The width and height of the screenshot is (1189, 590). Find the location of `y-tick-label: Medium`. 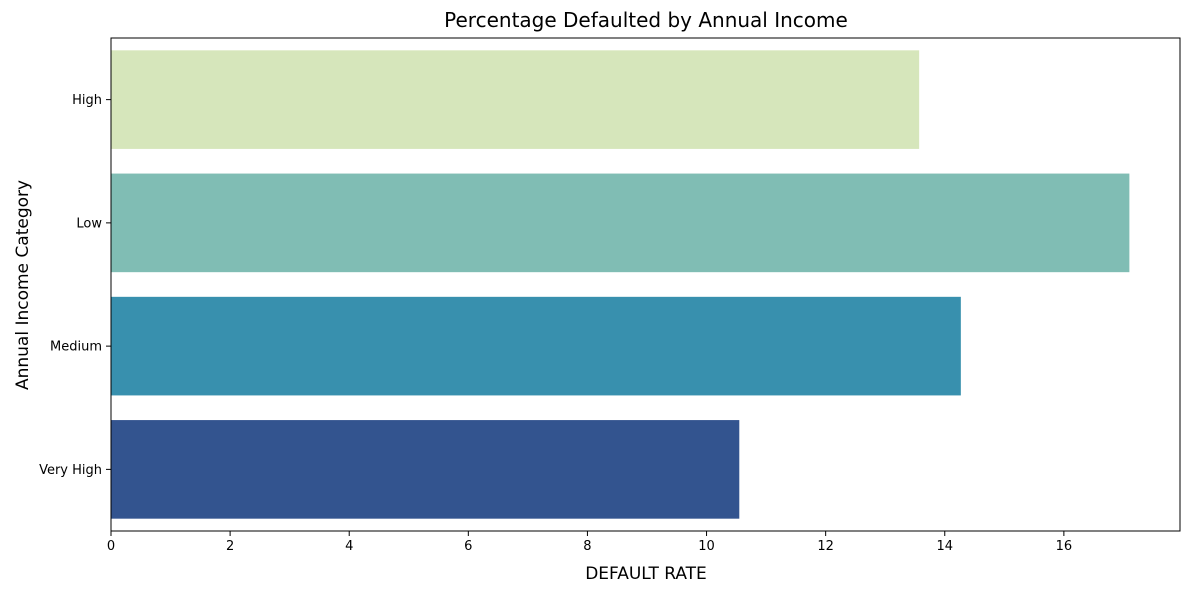

y-tick-label: Medium is located at coordinates (76, 347).